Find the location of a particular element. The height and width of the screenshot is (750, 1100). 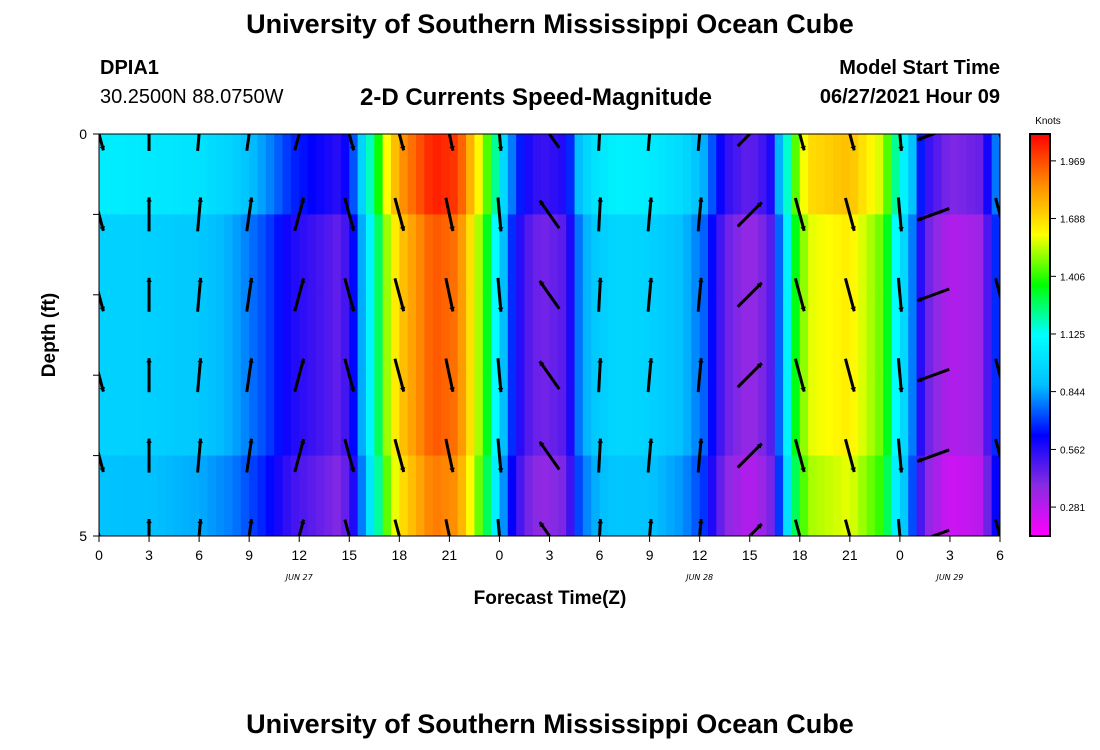

x-tick-label: 0 is located at coordinates (500, 555).